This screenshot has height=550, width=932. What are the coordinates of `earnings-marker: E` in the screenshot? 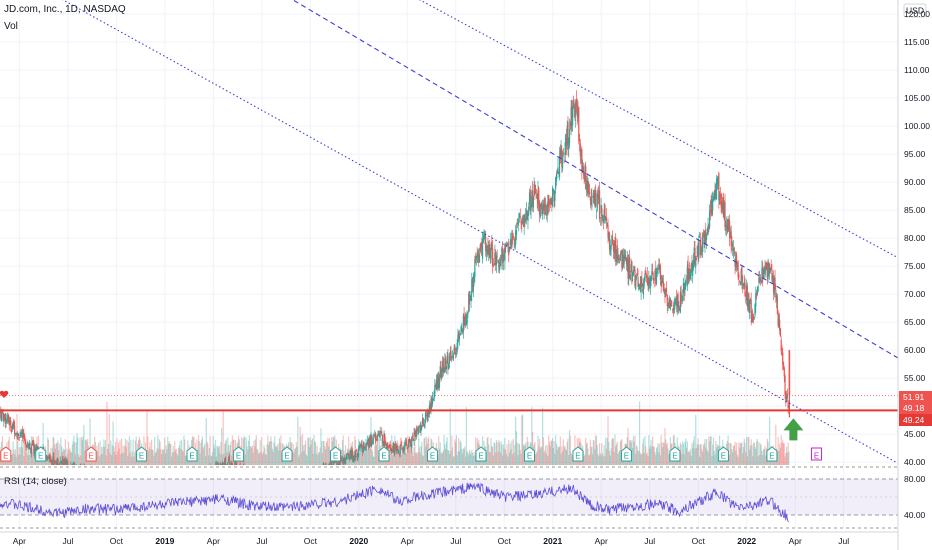 It's located at (529, 454).